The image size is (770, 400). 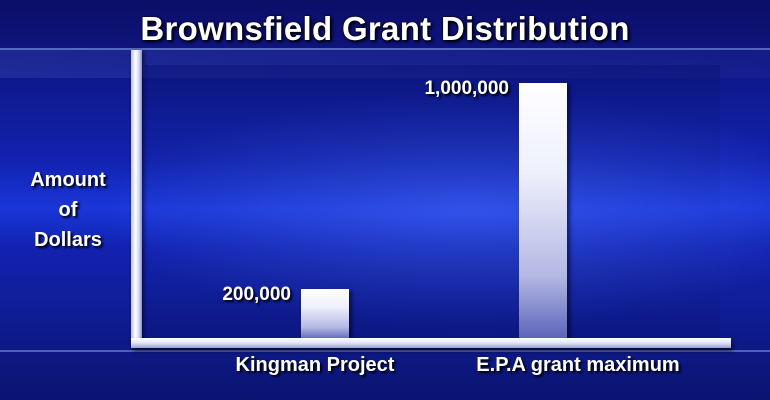 What do you see at coordinates (256, 294) in the screenshot?
I see `data-label-kingman-project: 200,000` at bounding box center [256, 294].